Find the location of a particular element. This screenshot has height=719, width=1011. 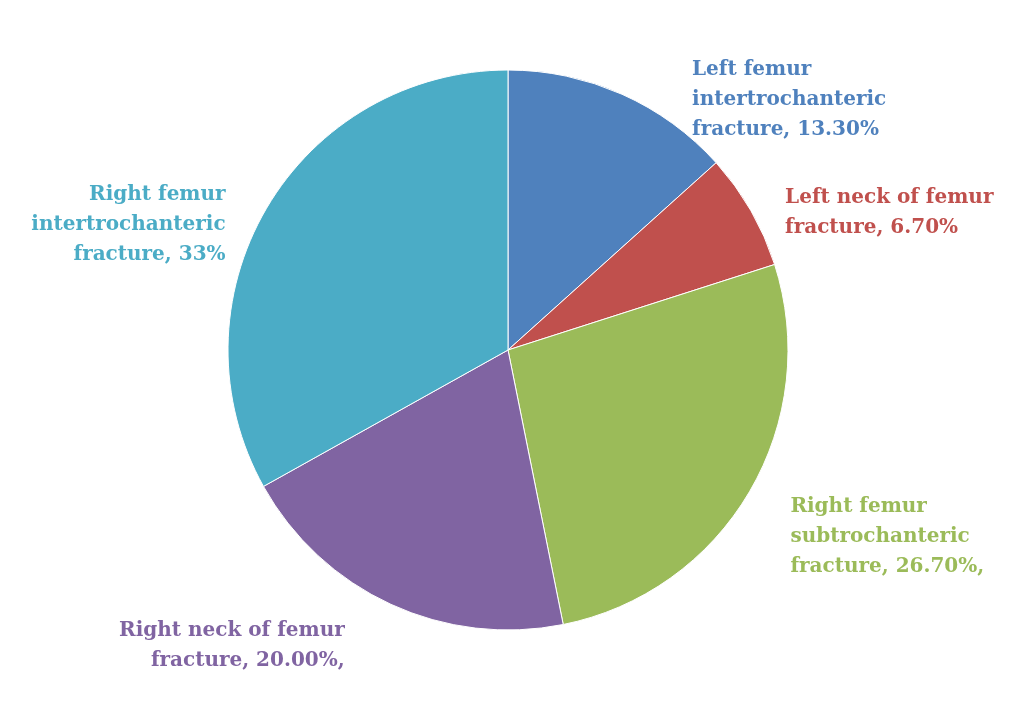

slice-label: Right femur subtrochanteric fracture, 26.70%, is located at coordinates (887, 534).